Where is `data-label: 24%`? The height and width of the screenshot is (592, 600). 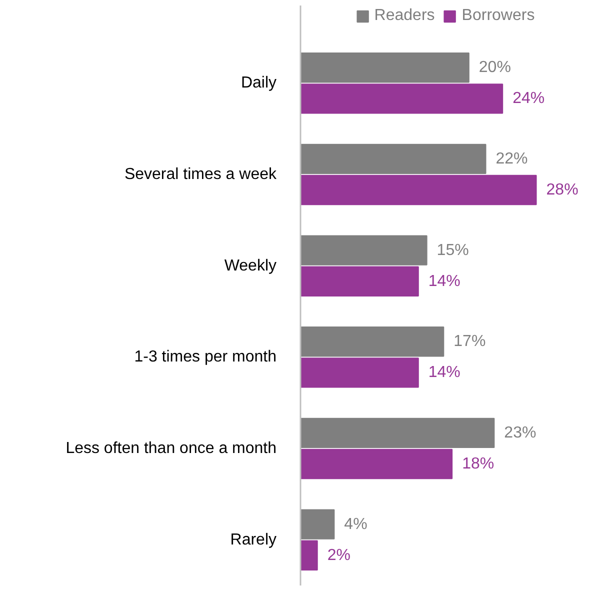
data-label: 24% is located at coordinates (528, 99).